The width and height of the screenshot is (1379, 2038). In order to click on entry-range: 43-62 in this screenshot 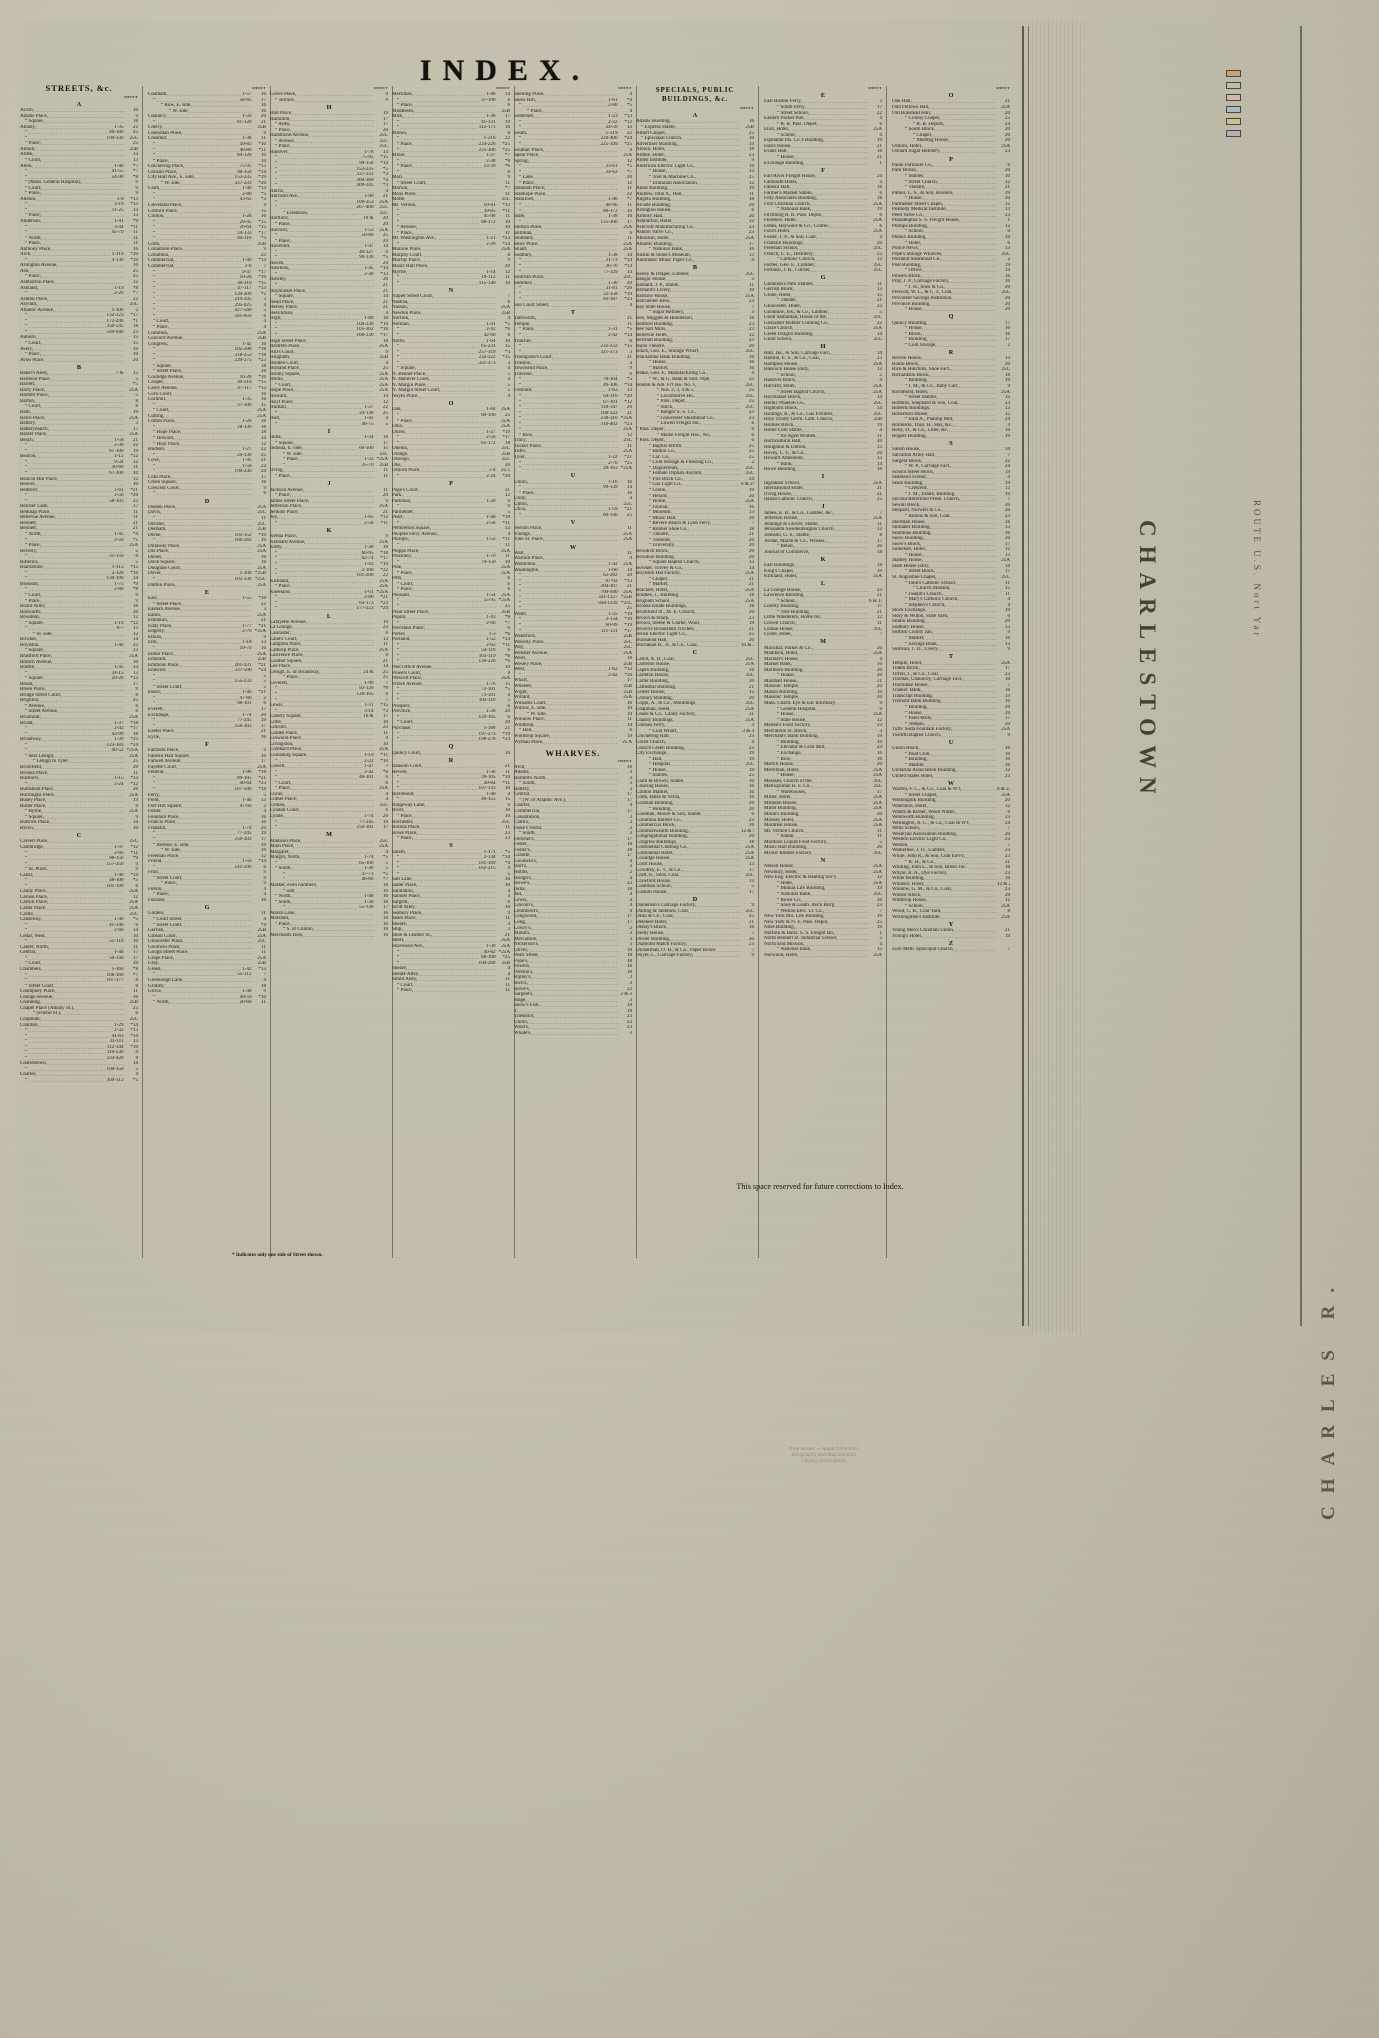, I will do `click(245, 200)`.